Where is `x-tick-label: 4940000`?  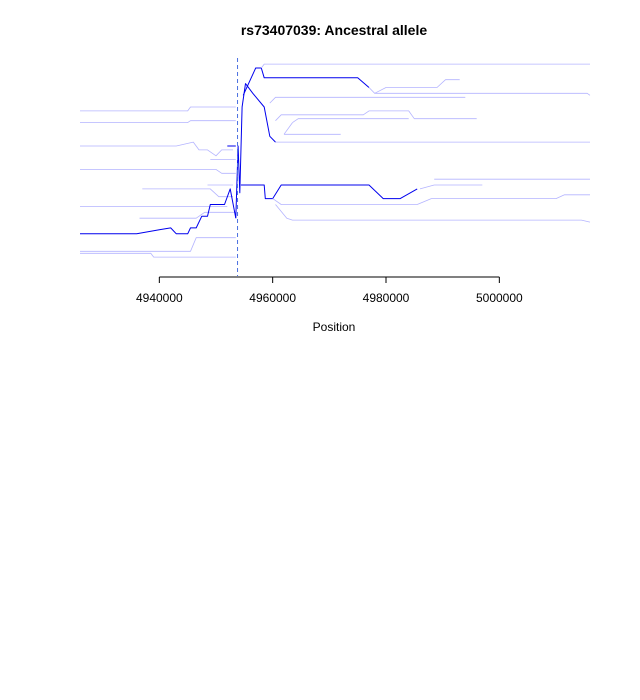
x-tick-label: 4940000 is located at coordinates (159, 298).